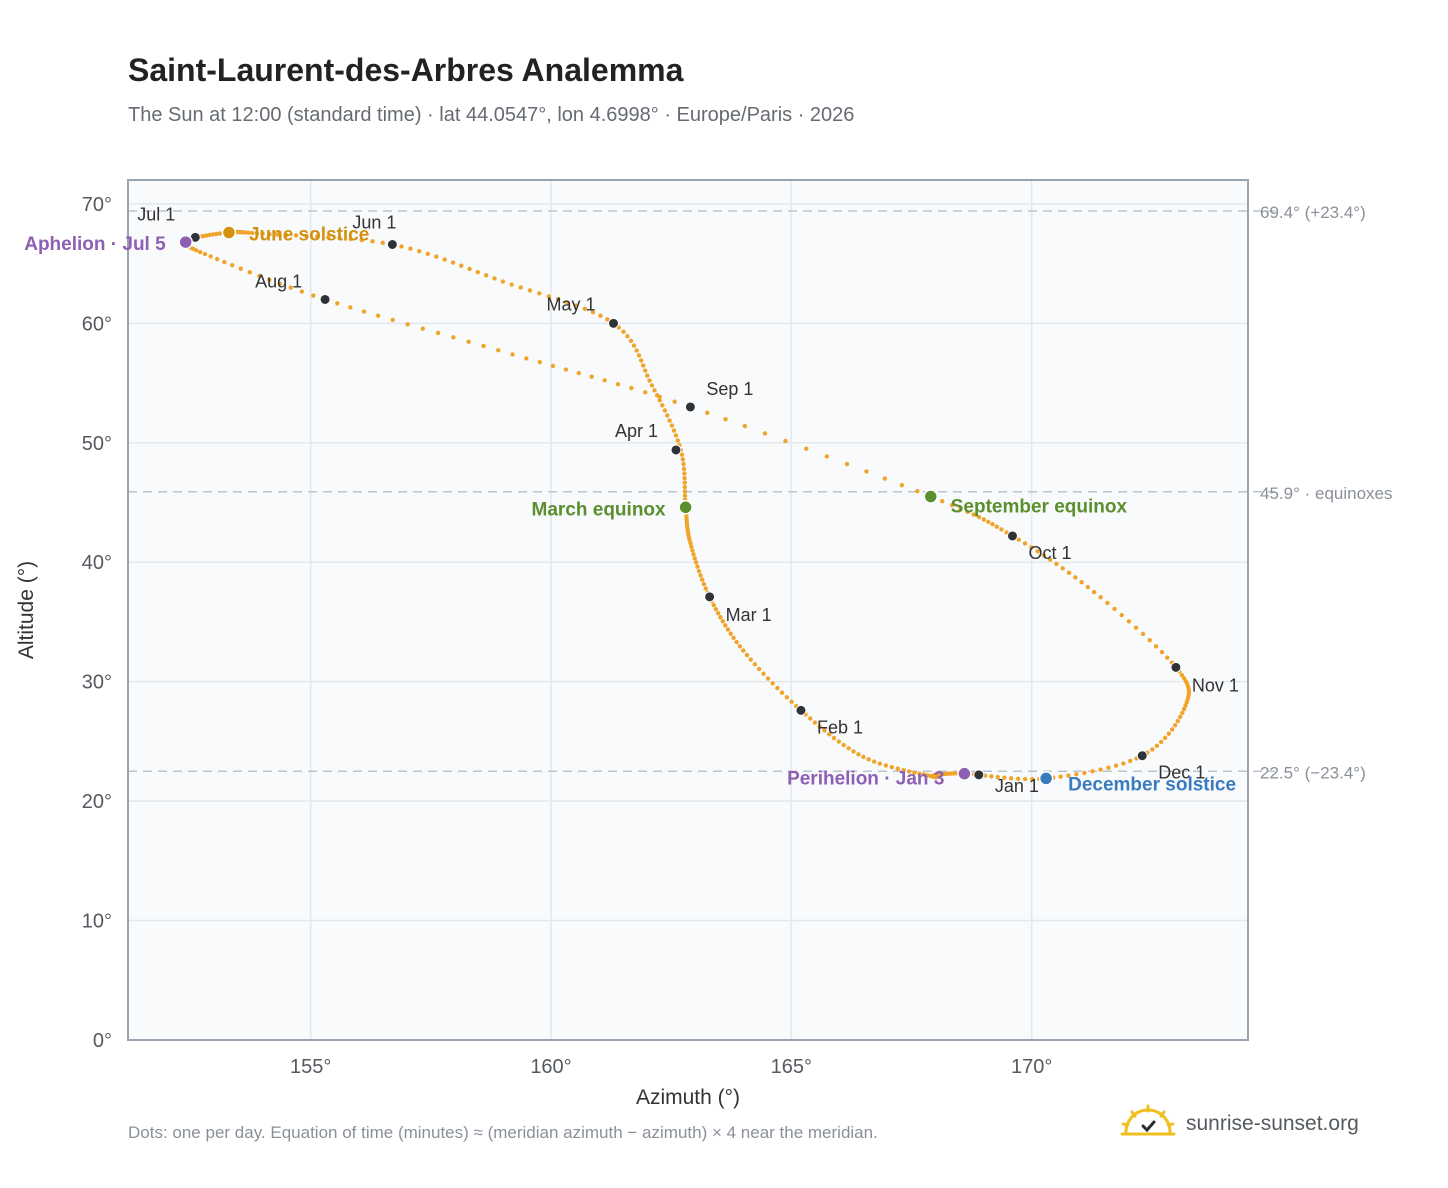  What do you see at coordinates (729, 389) in the screenshot?
I see `month-label: Sep 1` at bounding box center [729, 389].